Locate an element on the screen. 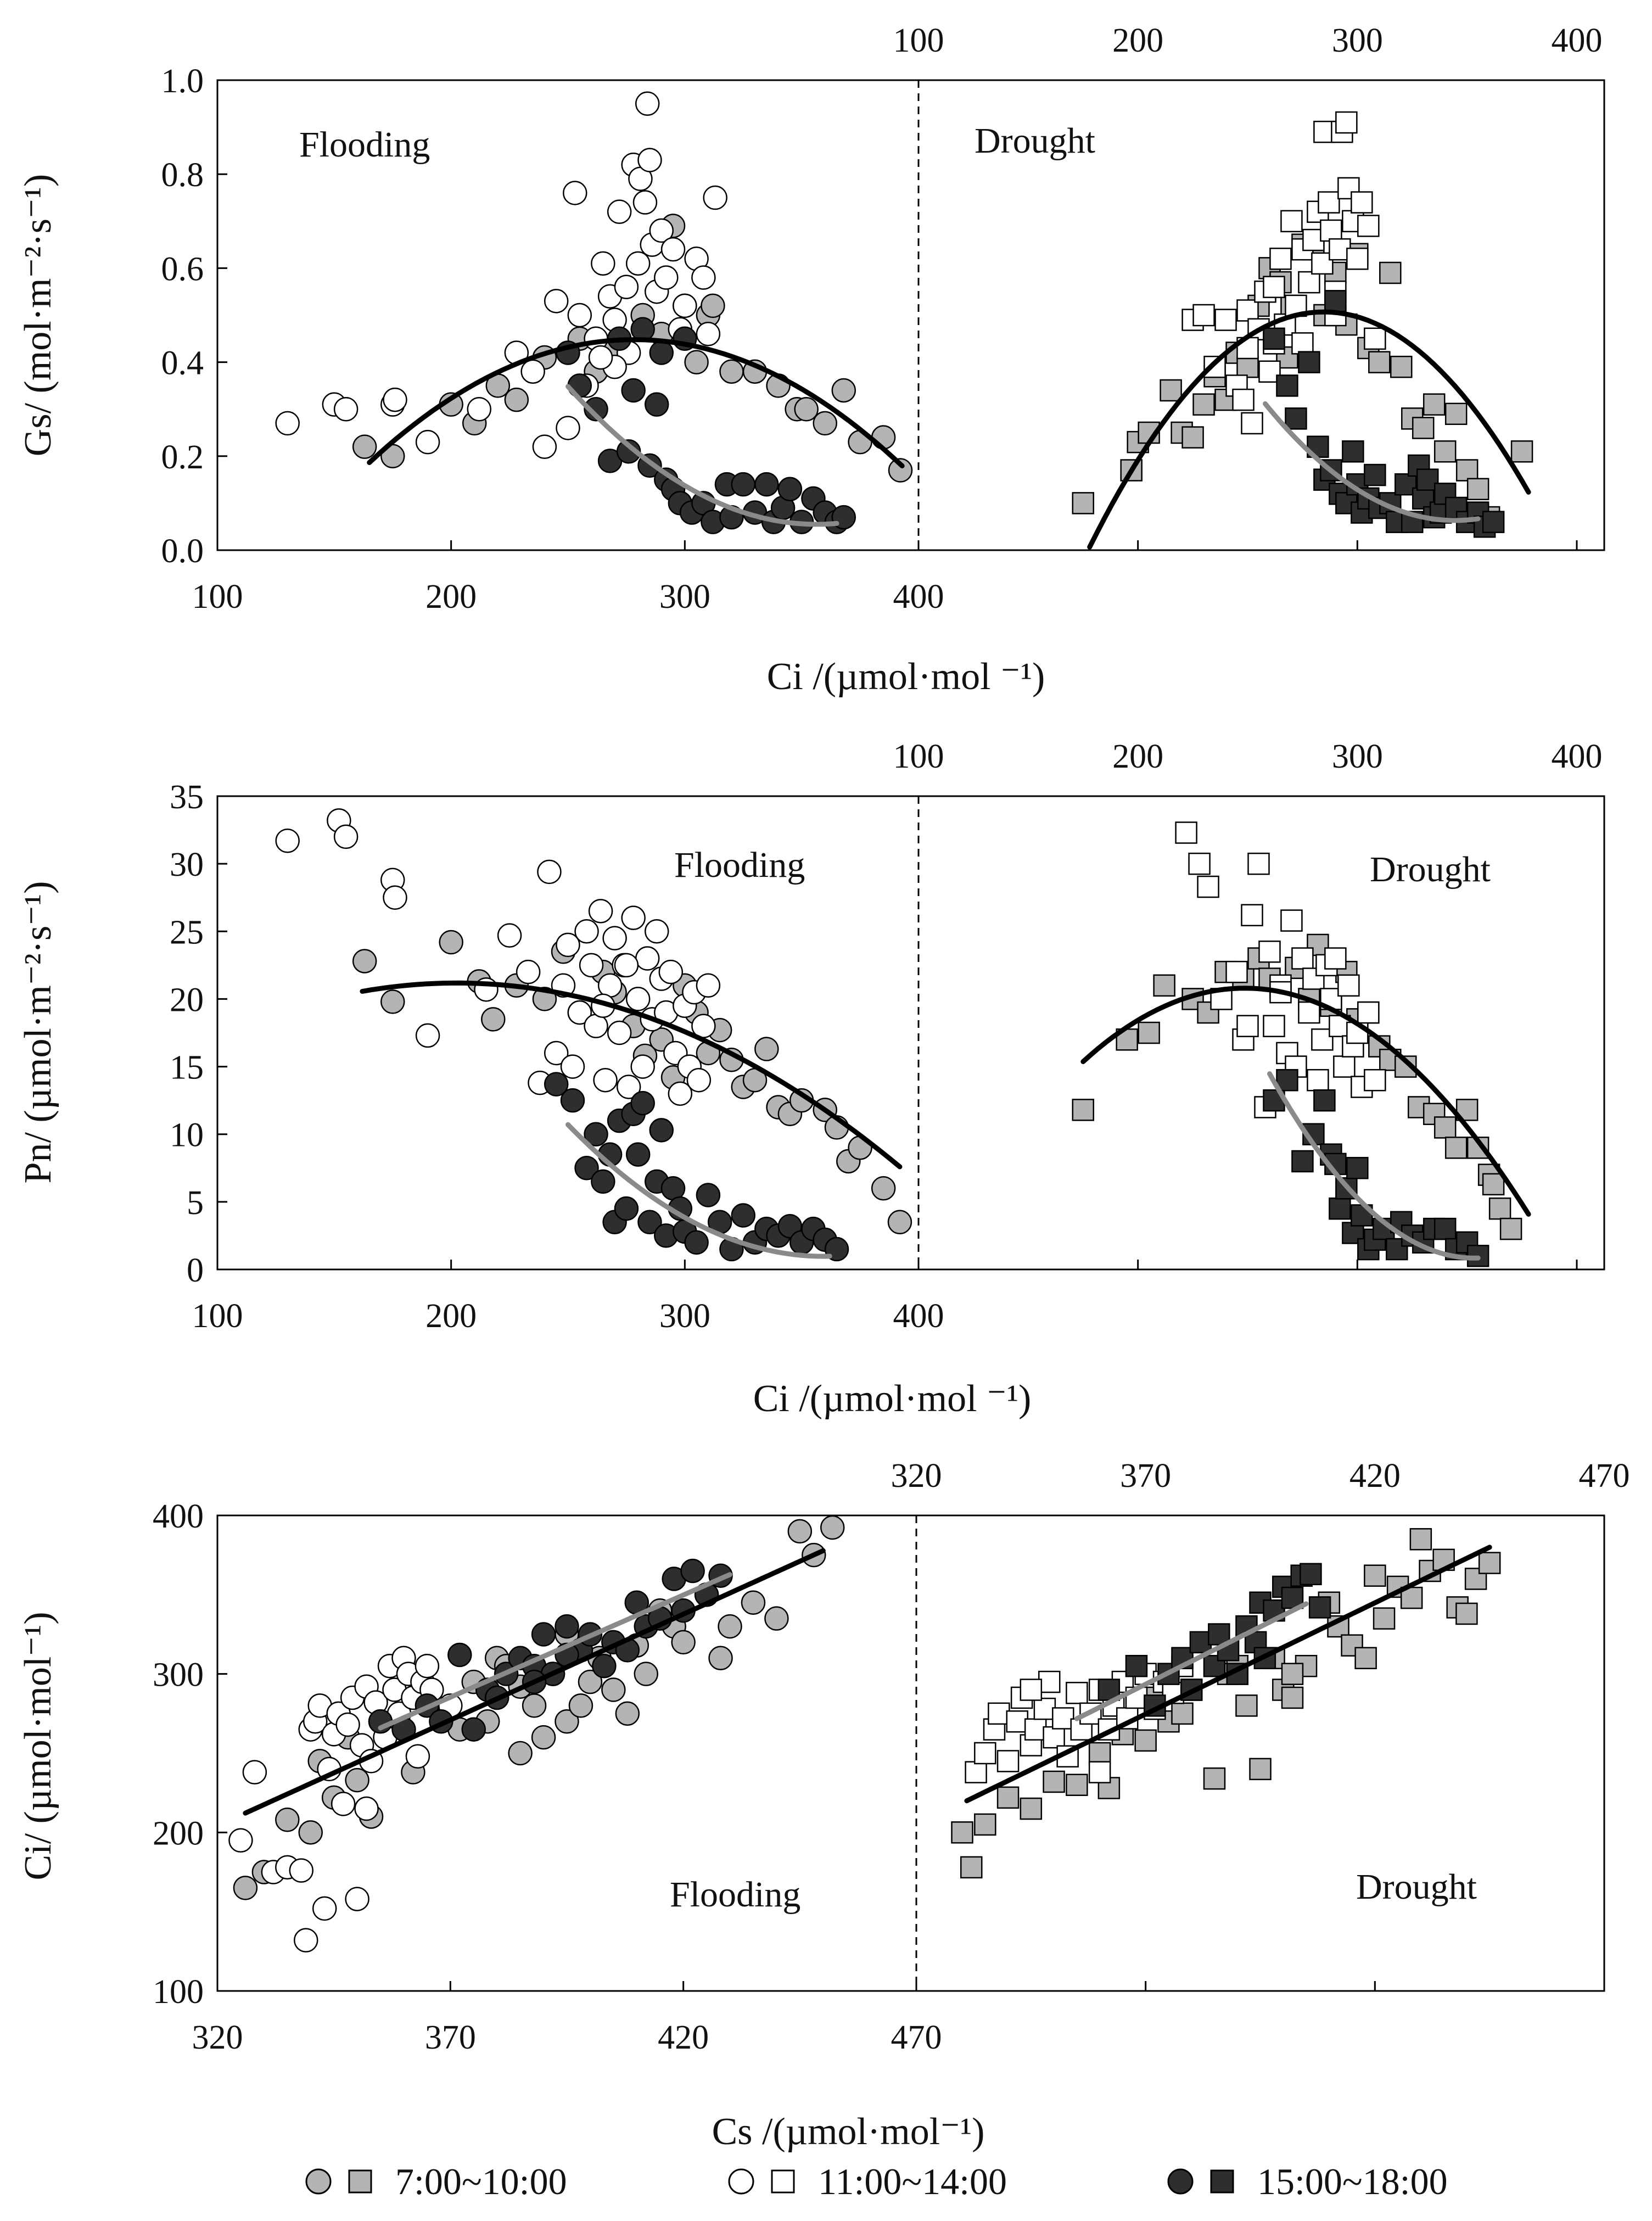 The height and width of the screenshot is (2221, 1652). y-tick-label: 10 is located at coordinates (187, 1135).